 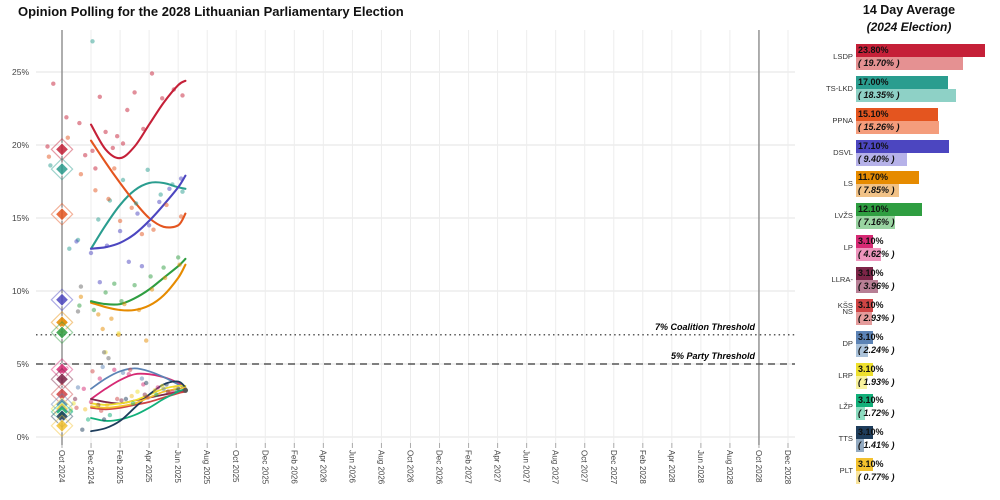 What do you see at coordinates (526, 466) in the screenshot?
I see `x-tick-label: Jun 2027` at bounding box center [526, 466].